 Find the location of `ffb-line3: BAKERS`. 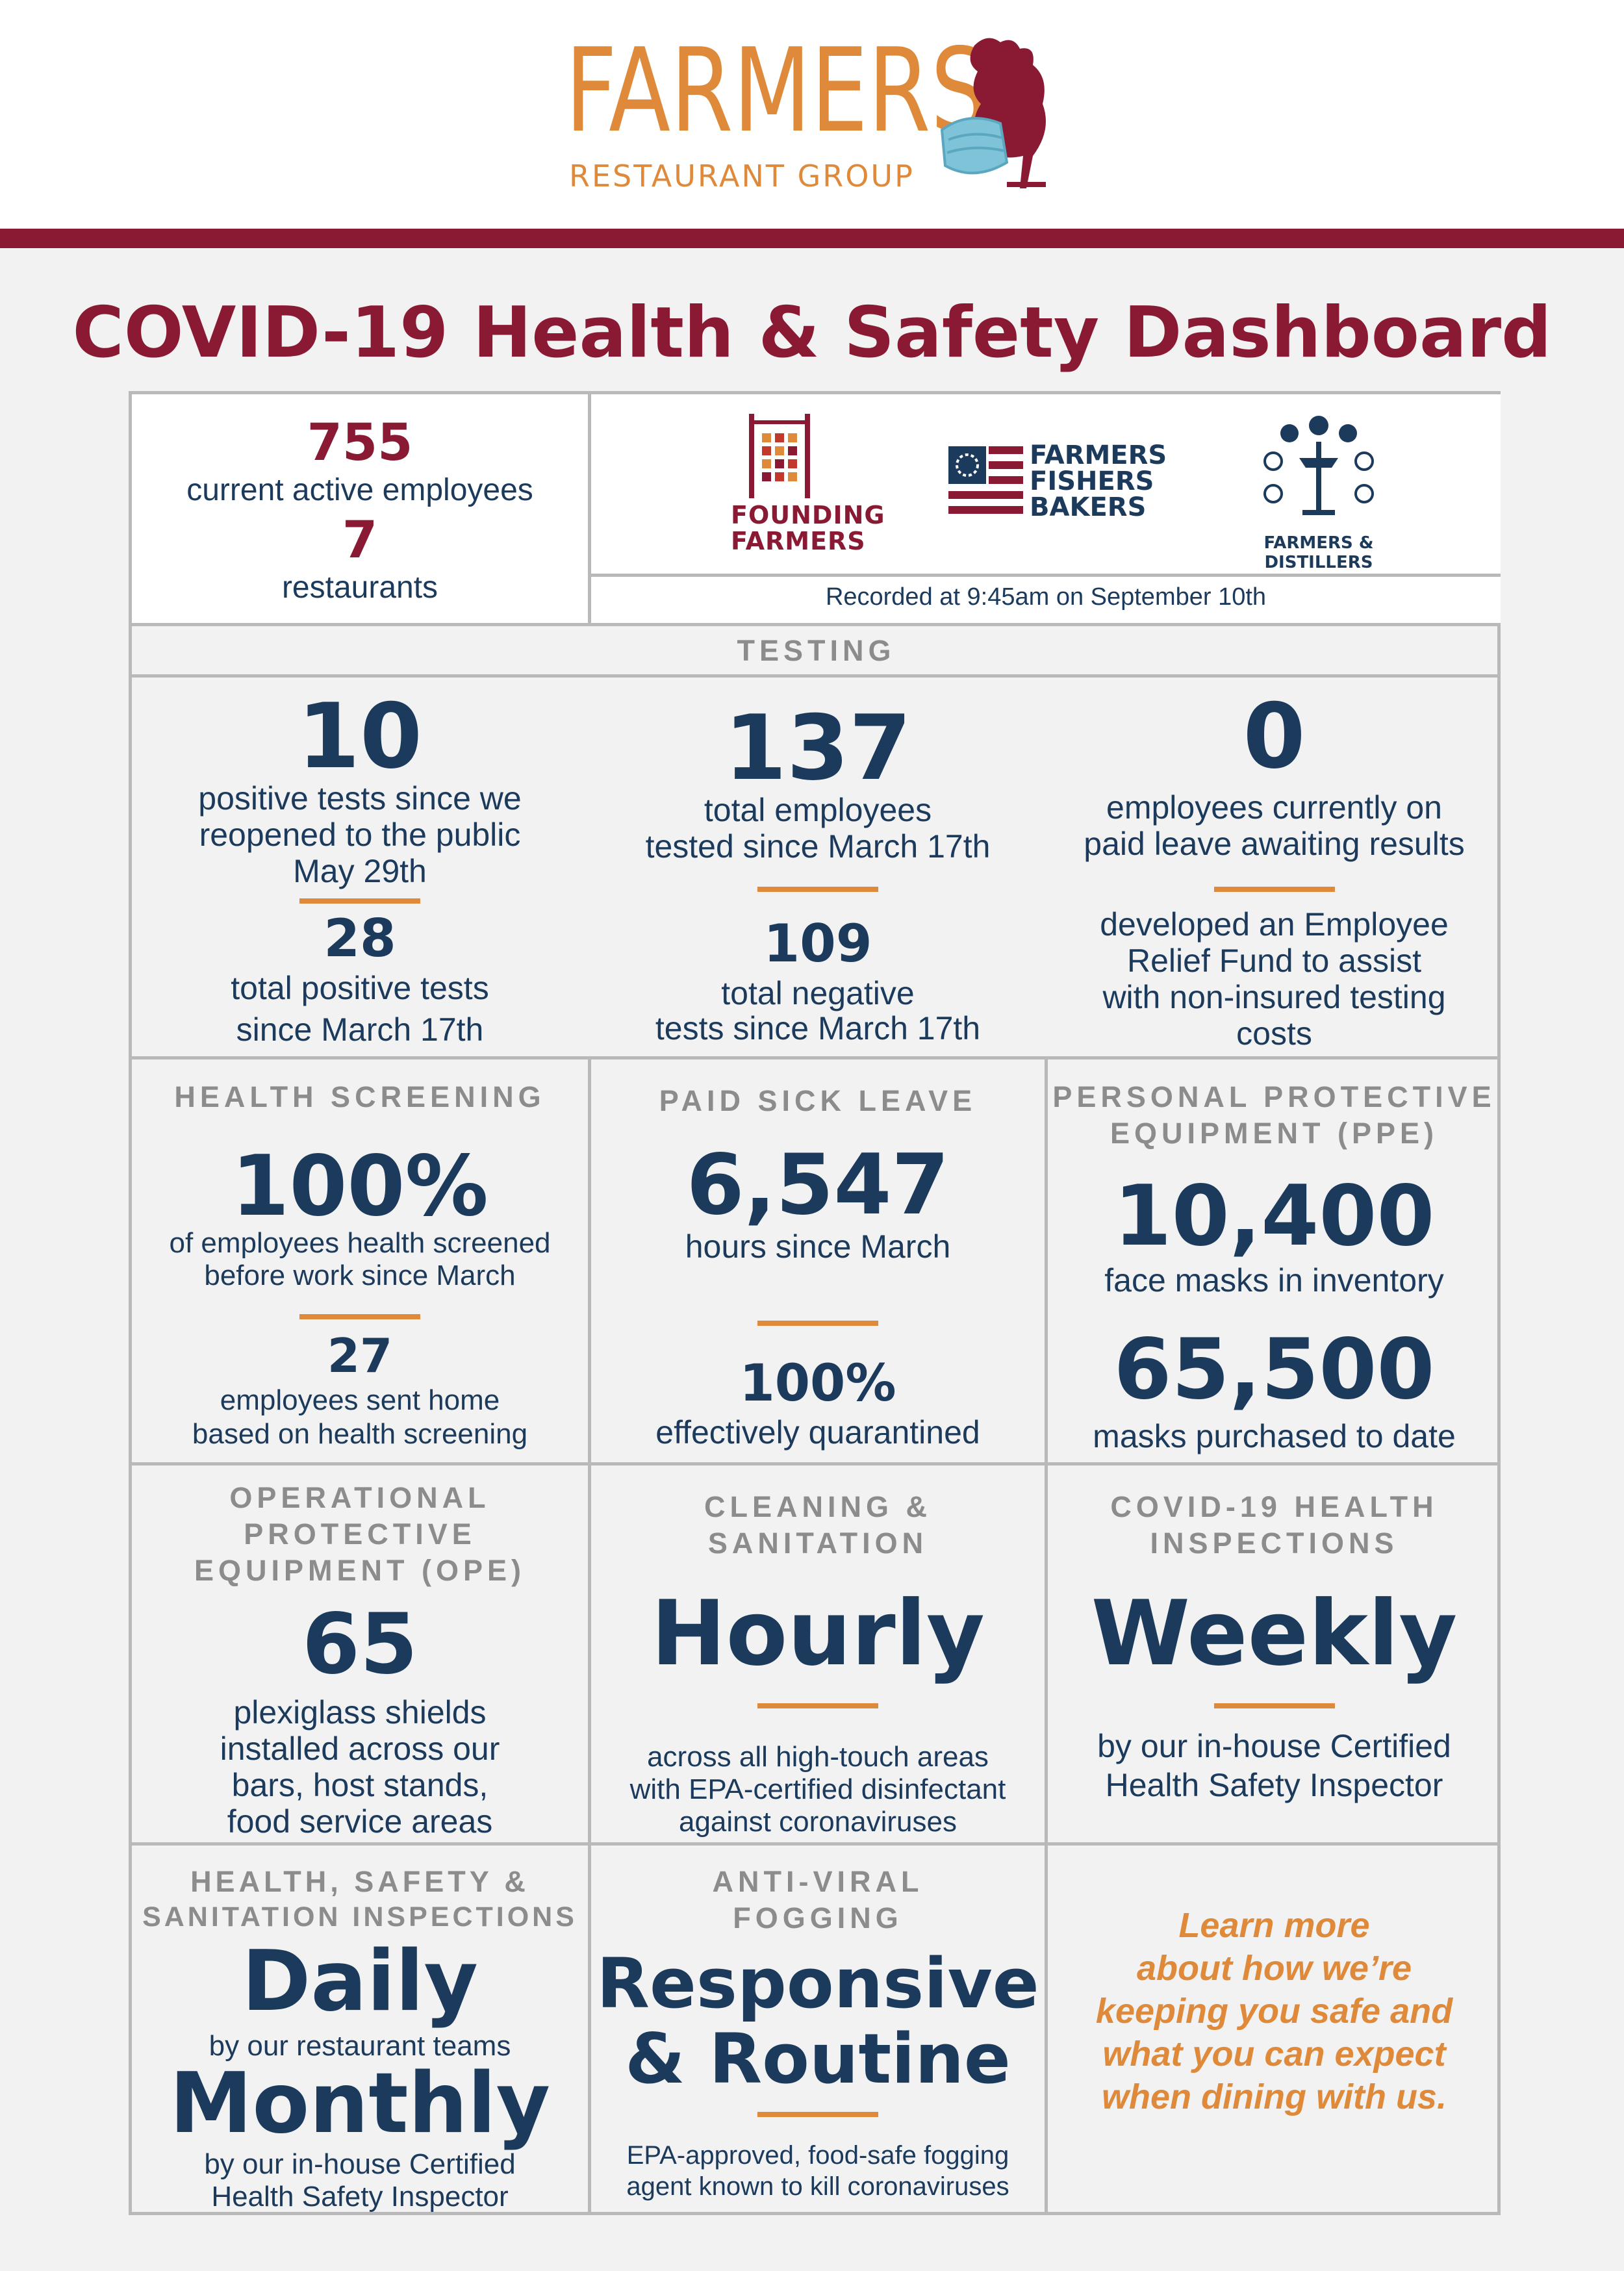

ffb-line3: BAKERS is located at coordinates (1088, 507).